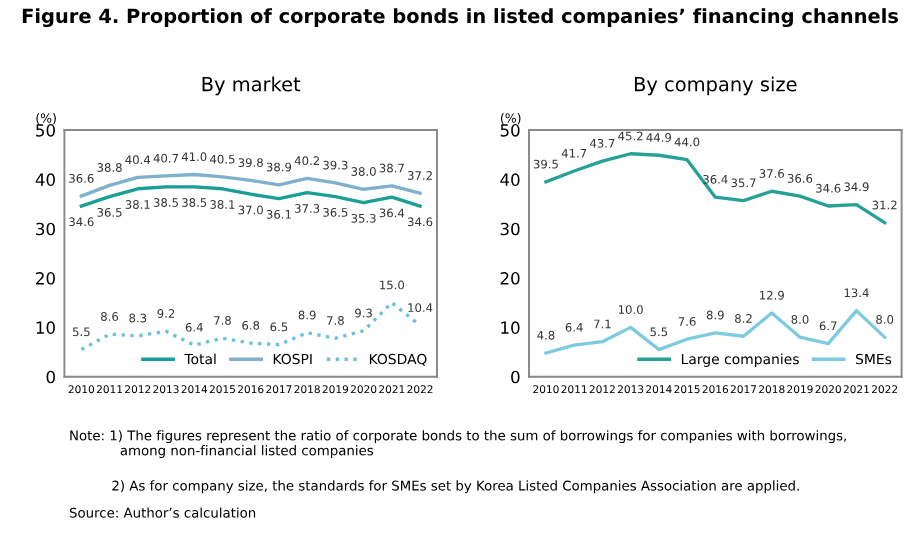  Describe the element at coordinates (460, 18) in the screenshot. I see `caption: Figure 4. Proportion of corporate bonds in listed companies’ financing channels` at that location.